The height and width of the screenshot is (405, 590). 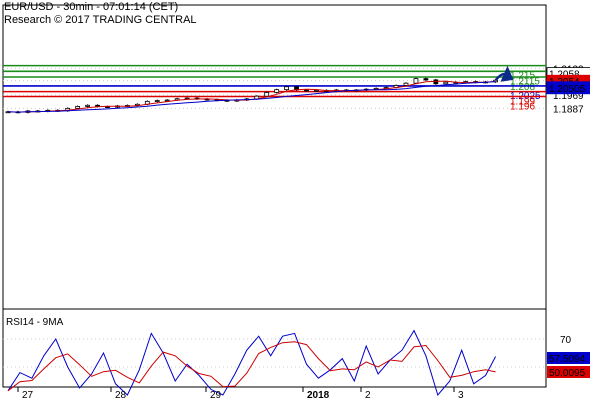 What do you see at coordinates (522, 87) in the screenshot?
I see `level-label-2: 1.208` at bounding box center [522, 87].